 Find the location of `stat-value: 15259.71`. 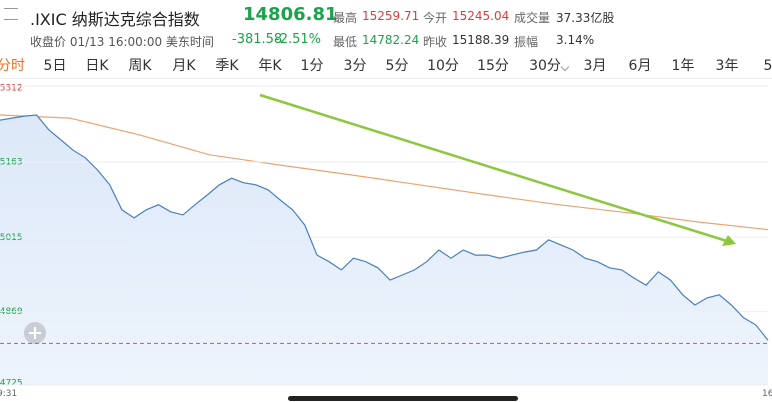

stat-value: 15259.71 is located at coordinates (391, 16).